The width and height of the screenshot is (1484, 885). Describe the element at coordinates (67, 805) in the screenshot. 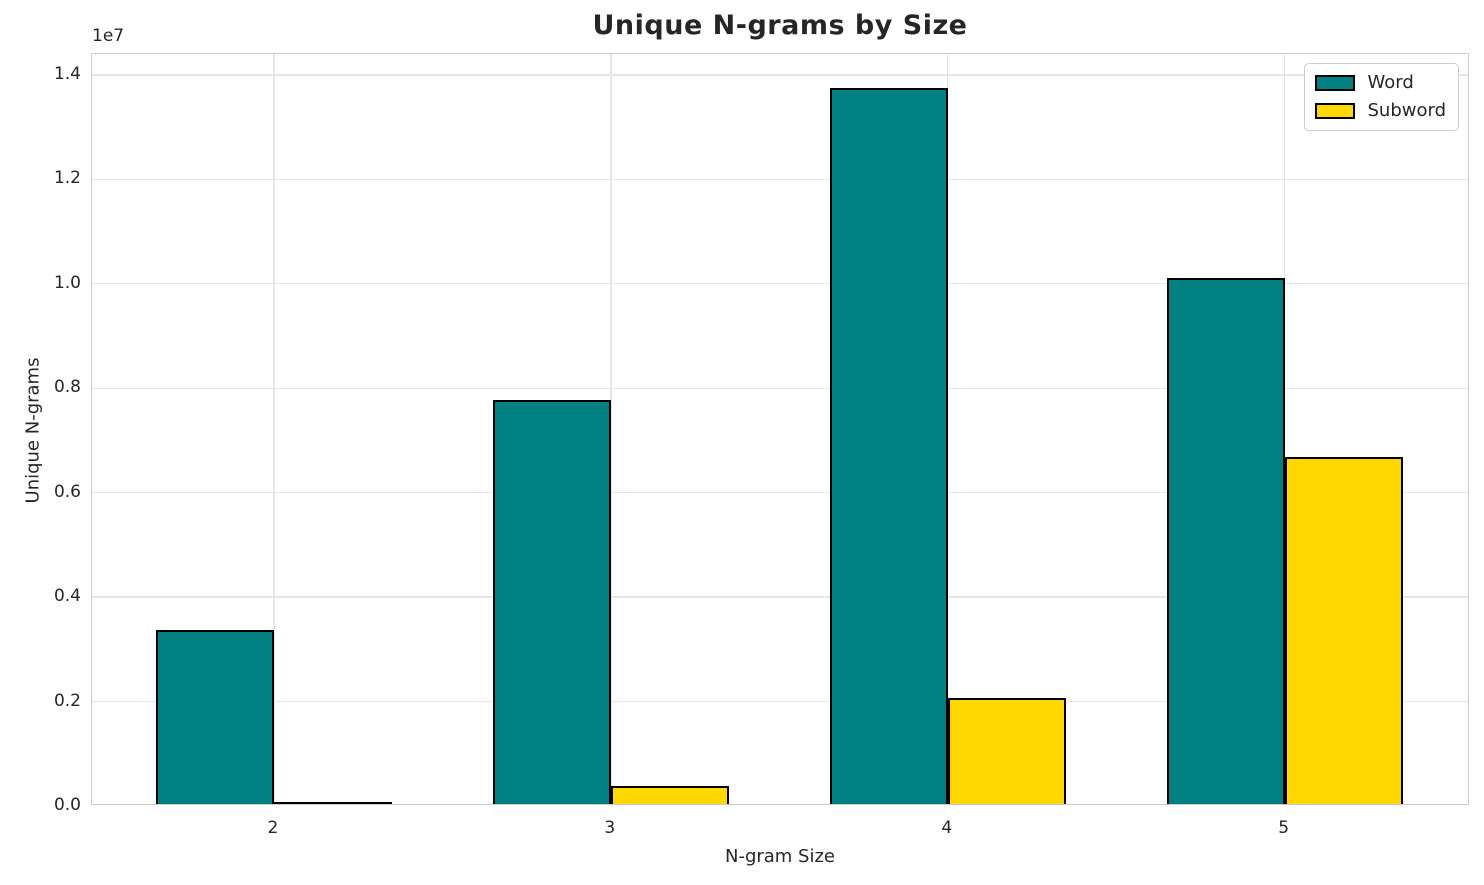

I see `y-tick-label: 0.0` at that location.